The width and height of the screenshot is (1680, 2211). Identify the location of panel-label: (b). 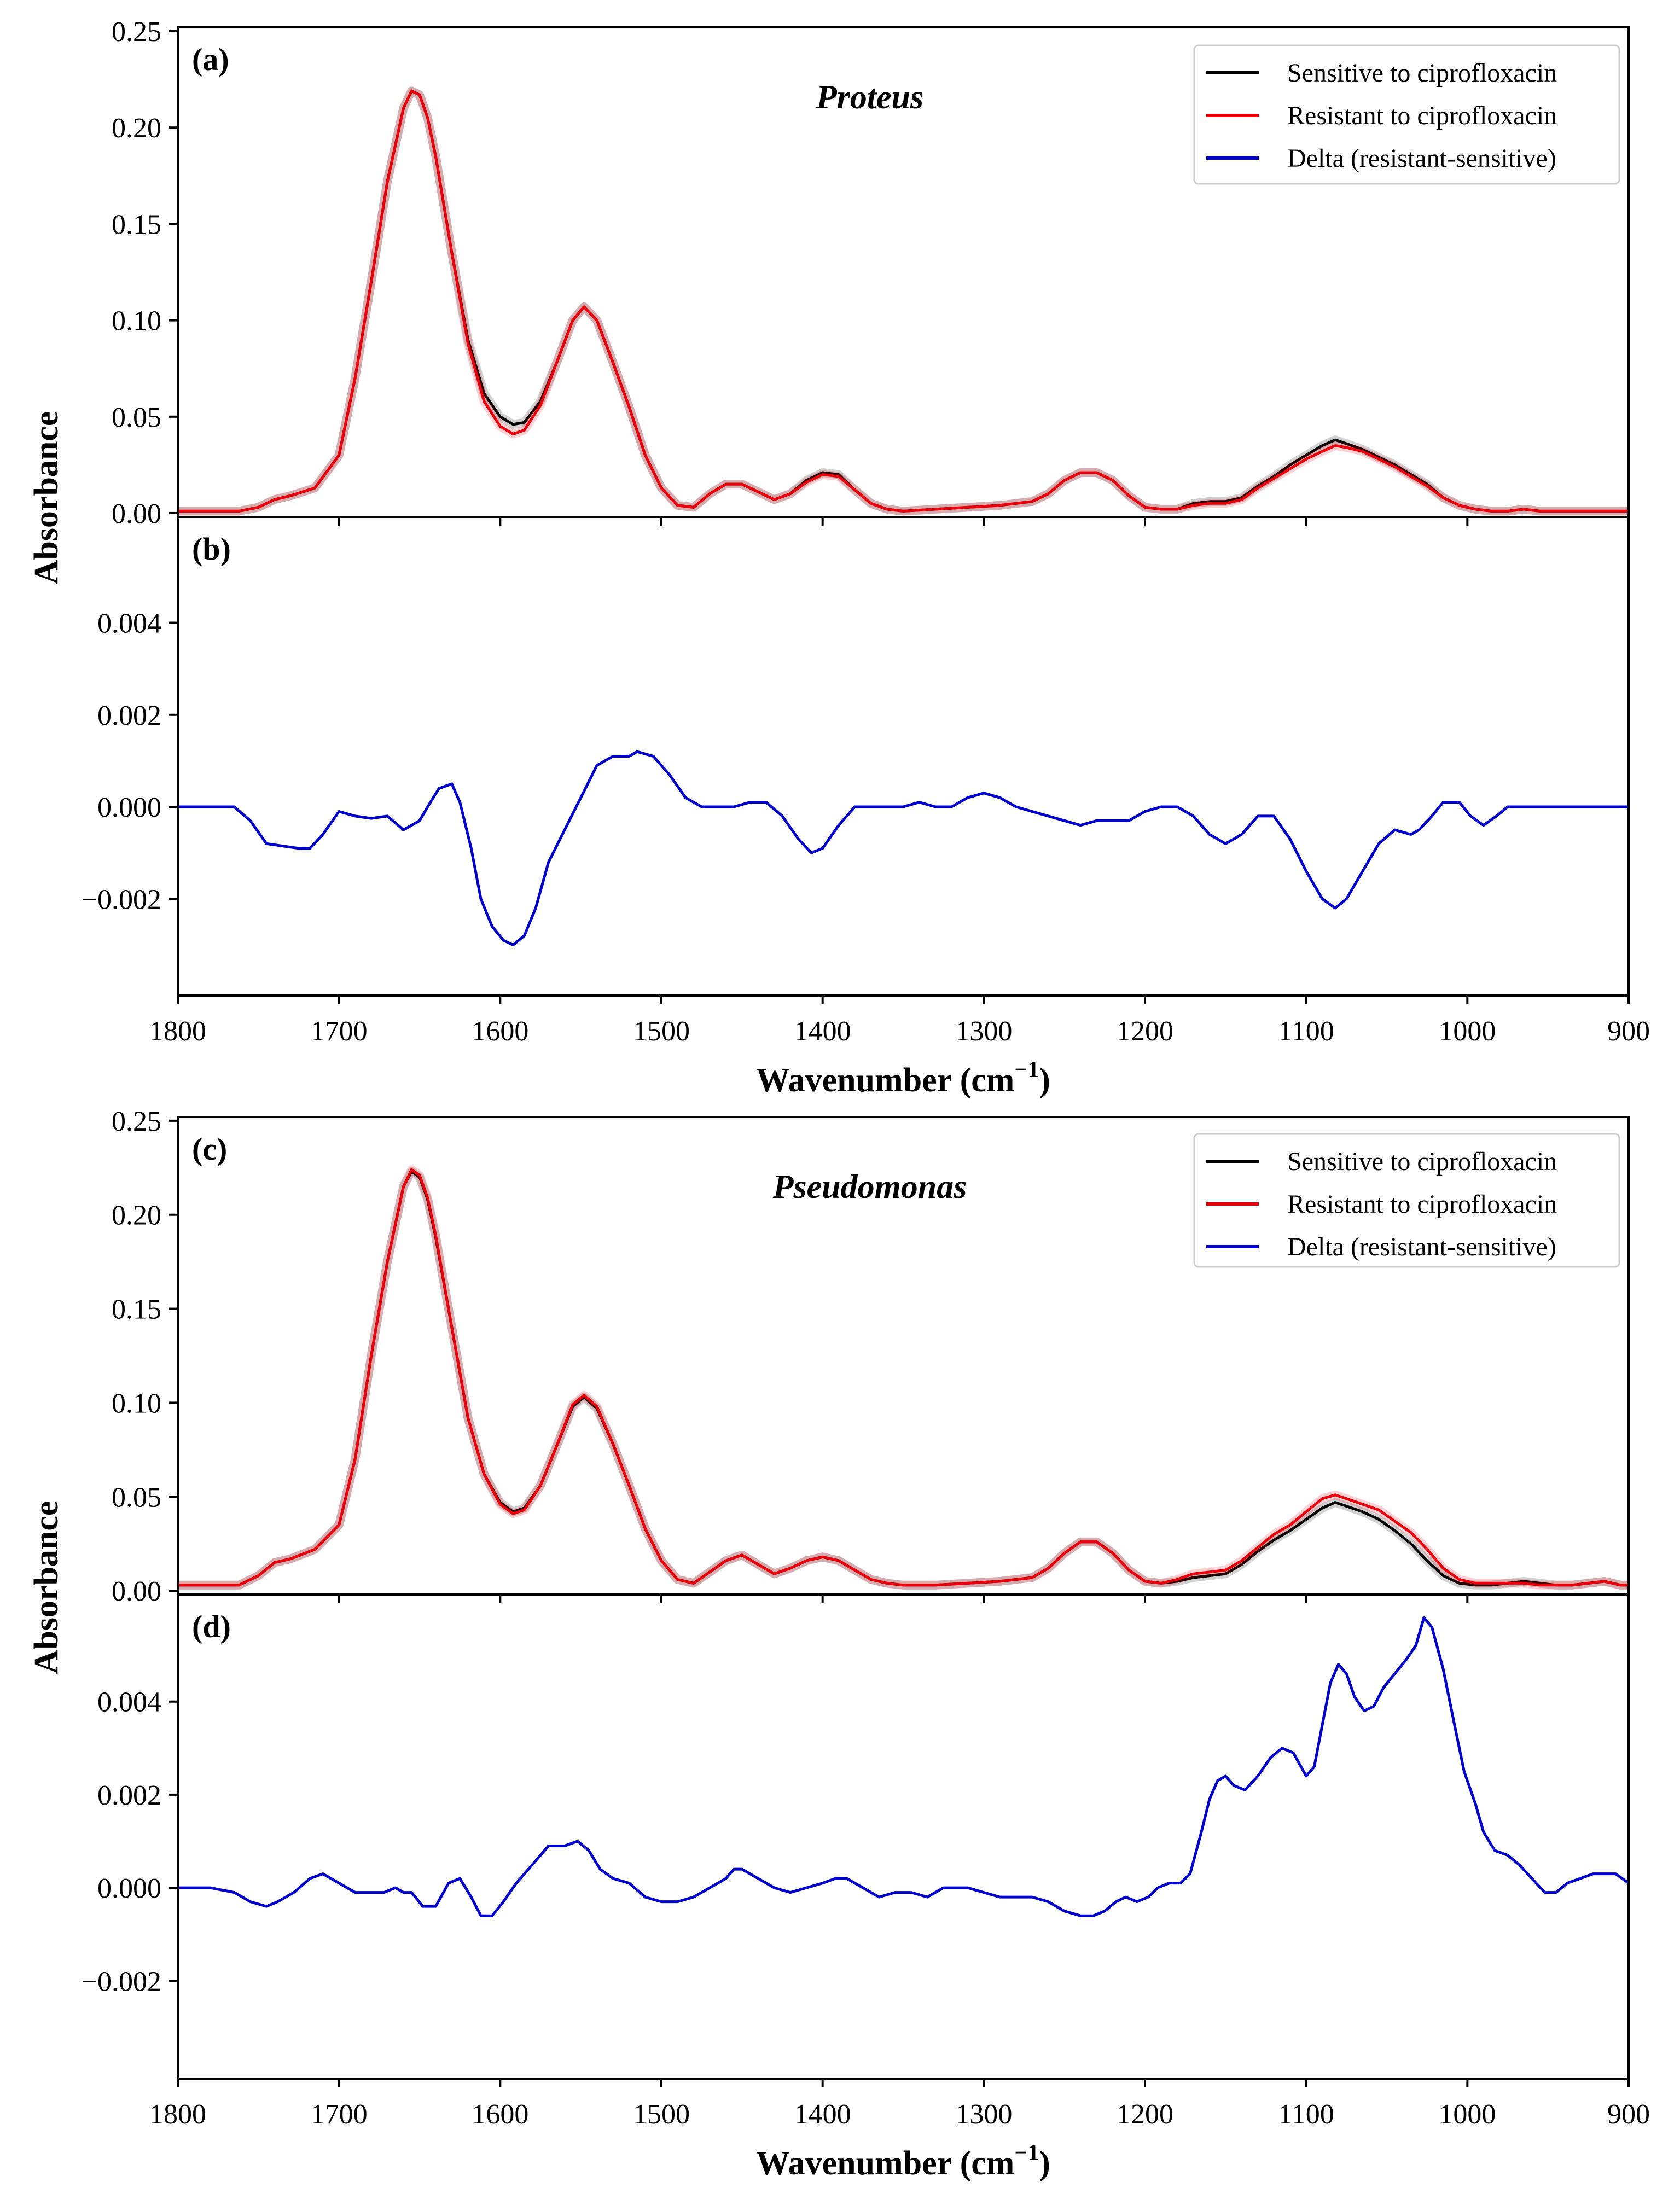
(211, 549).